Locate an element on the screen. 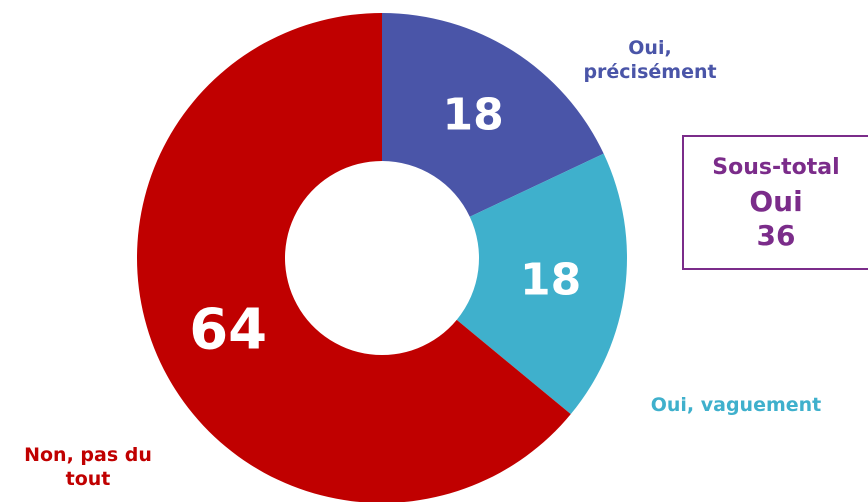 This screenshot has width=868, height=502. subtotal-label: Oui is located at coordinates (776, 201).